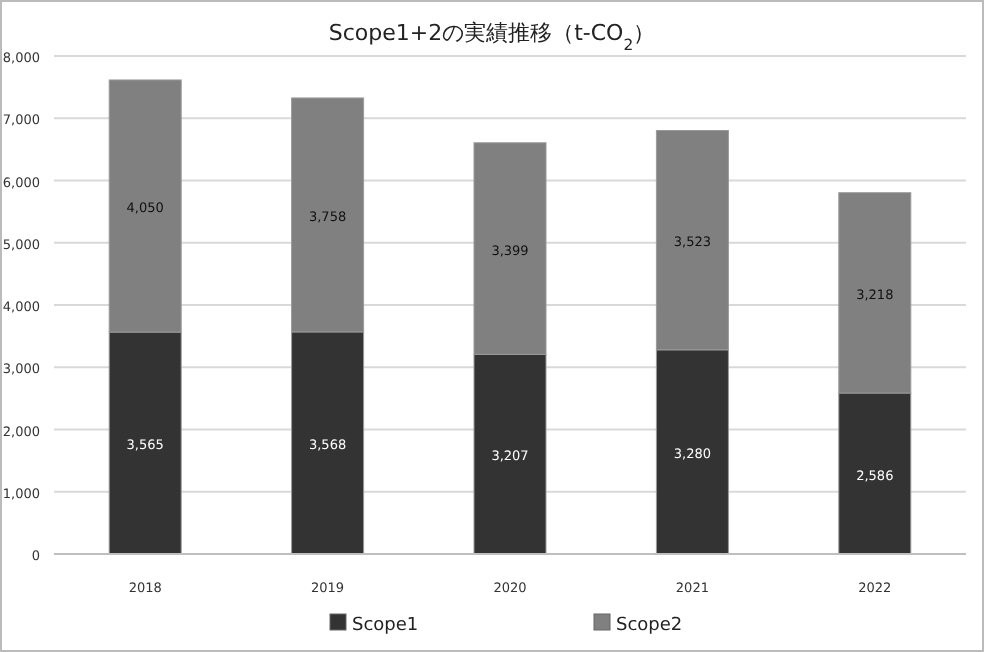 This screenshot has width=984, height=652. Describe the element at coordinates (492, 36) in the screenshot. I see `chart-title: Scope1+2の実績推移（t-CO$_{2}$）` at that location.